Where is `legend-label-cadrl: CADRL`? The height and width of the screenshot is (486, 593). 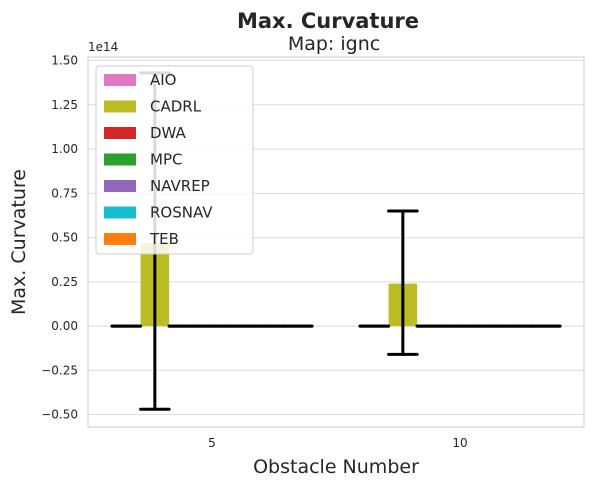 legend-label-cadrl: CADRL is located at coordinates (176, 107).